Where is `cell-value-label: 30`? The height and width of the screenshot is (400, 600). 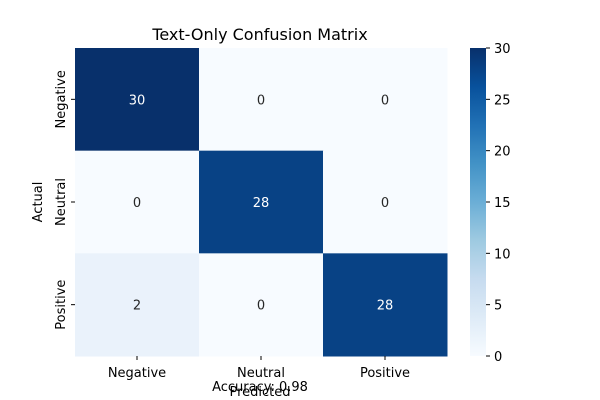 cell-value-label: 30 is located at coordinates (137, 100).